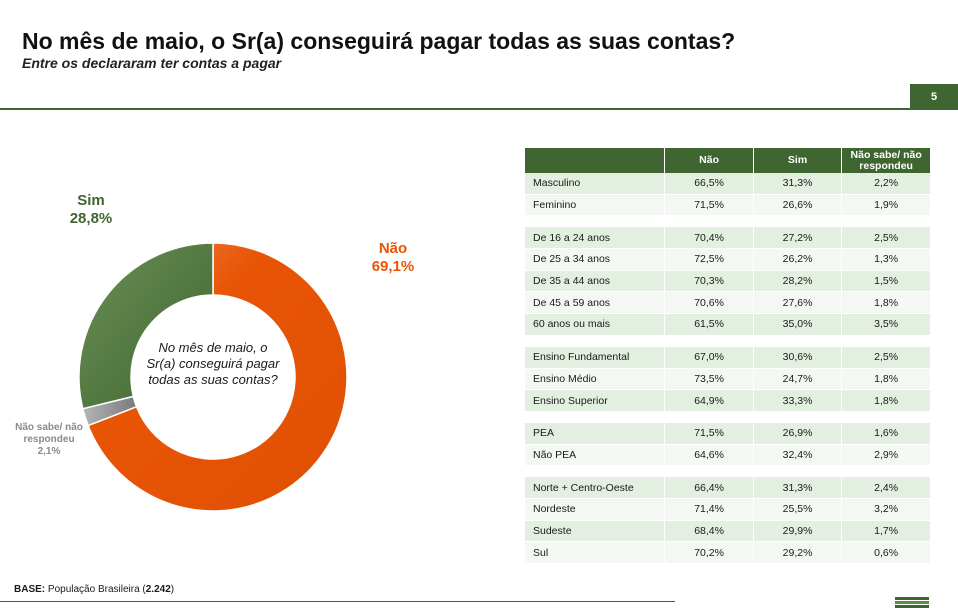  What do you see at coordinates (595, 488) in the screenshot?
I see `row-label: Norte + Centro-Oeste` at bounding box center [595, 488].